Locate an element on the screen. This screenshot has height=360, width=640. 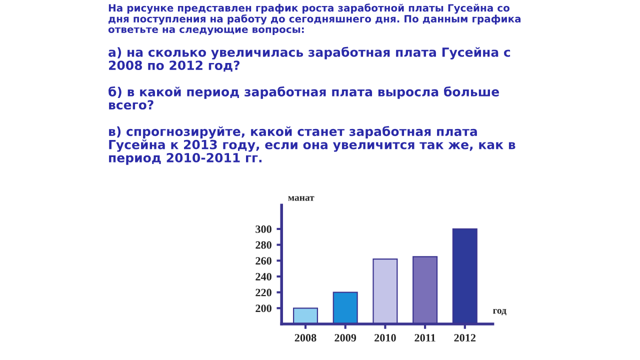
y-tick-label: 280 is located at coordinates (264, 245).